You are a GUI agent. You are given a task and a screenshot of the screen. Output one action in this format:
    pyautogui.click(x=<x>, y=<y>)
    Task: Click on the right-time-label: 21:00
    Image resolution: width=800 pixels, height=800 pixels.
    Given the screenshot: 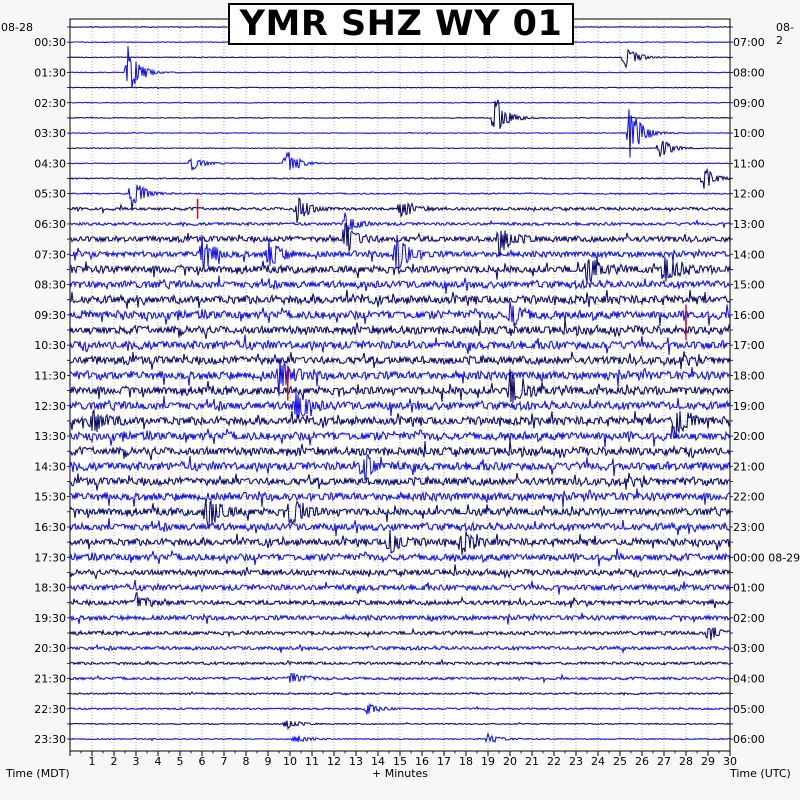 What is the action you would take?
    pyautogui.click(x=749, y=466)
    